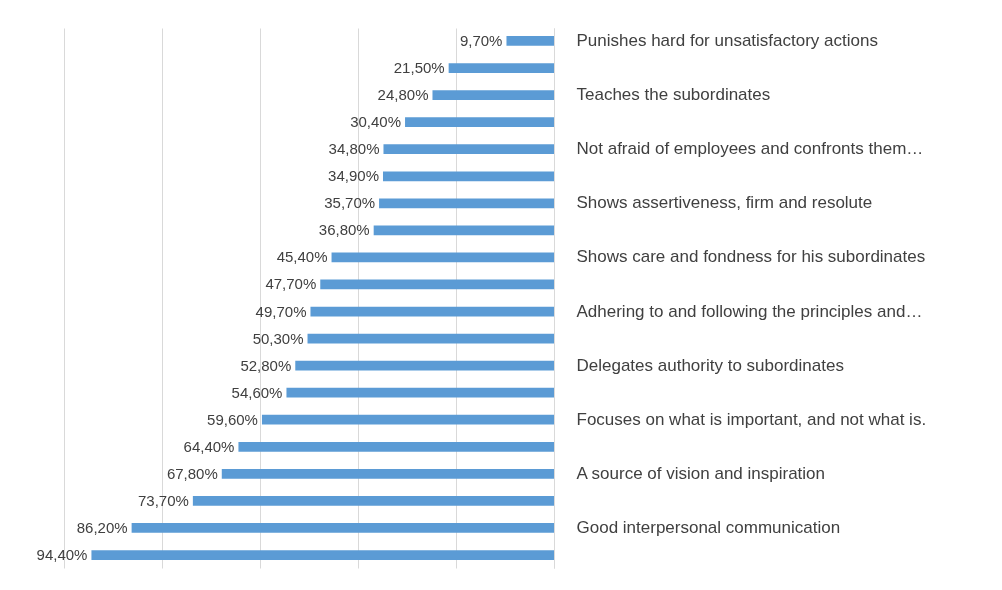 The width and height of the screenshot is (1002, 590). Describe the element at coordinates (403, 95) in the screenshot. I see `data-label: 24,80%` at that location.